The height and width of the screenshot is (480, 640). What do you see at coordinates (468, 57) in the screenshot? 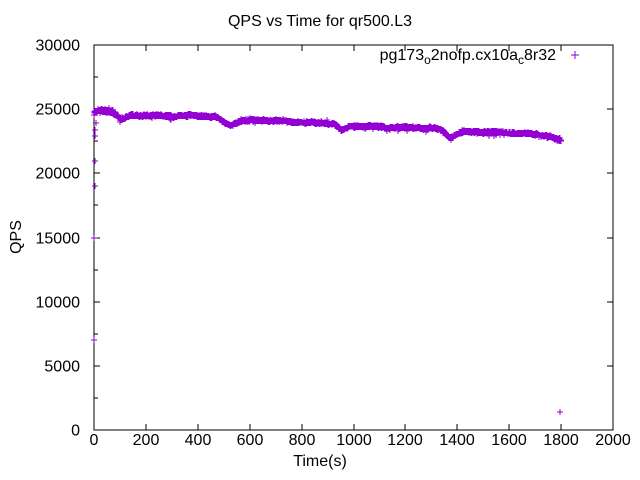
I see `legend-label: pg173o2nofp.cx10ac8r32` at bounding box center [468, 57].